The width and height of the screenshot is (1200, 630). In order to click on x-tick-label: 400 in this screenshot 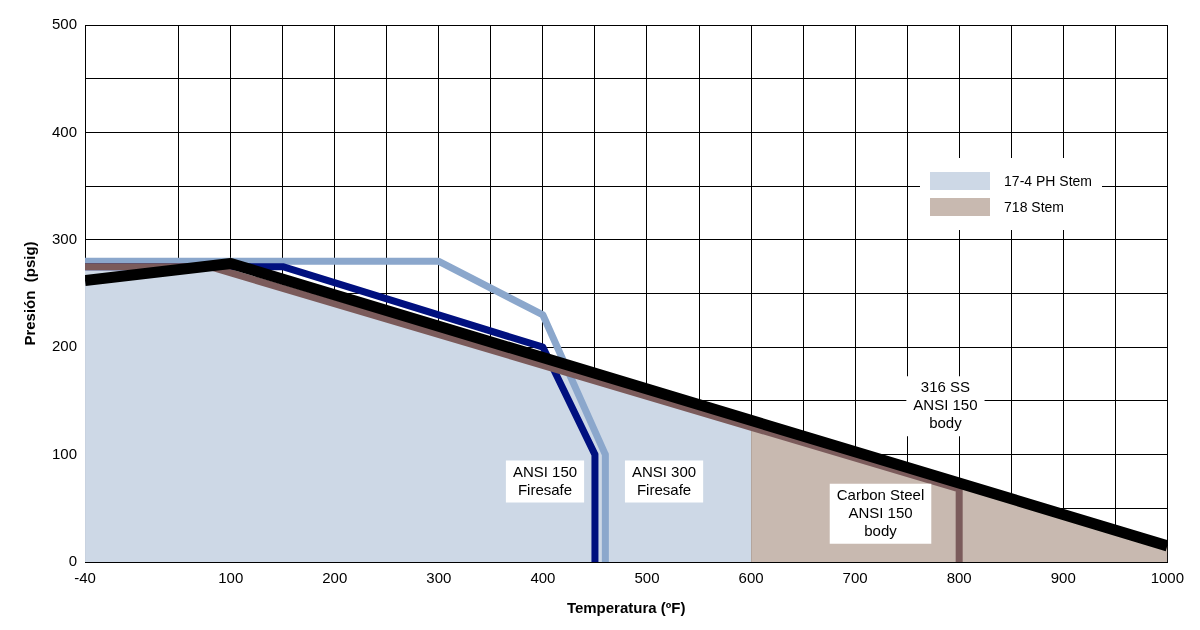, I will do `click(543, 578)`.